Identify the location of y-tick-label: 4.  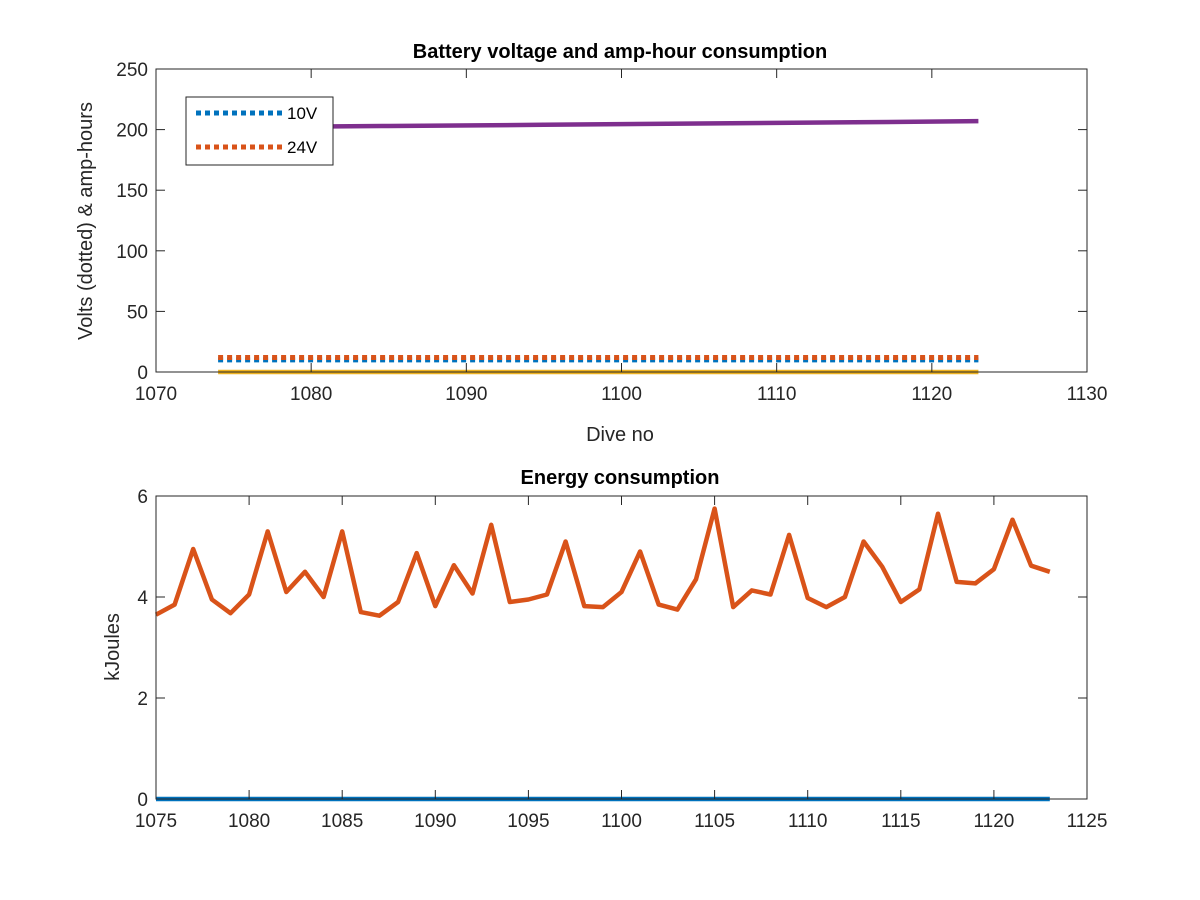
(142, 598).